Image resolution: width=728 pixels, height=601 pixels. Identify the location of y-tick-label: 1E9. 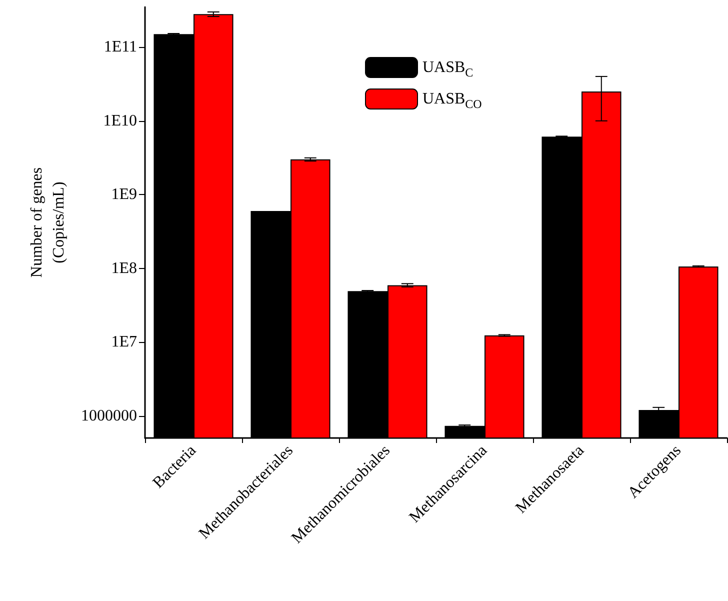
(124, 195).